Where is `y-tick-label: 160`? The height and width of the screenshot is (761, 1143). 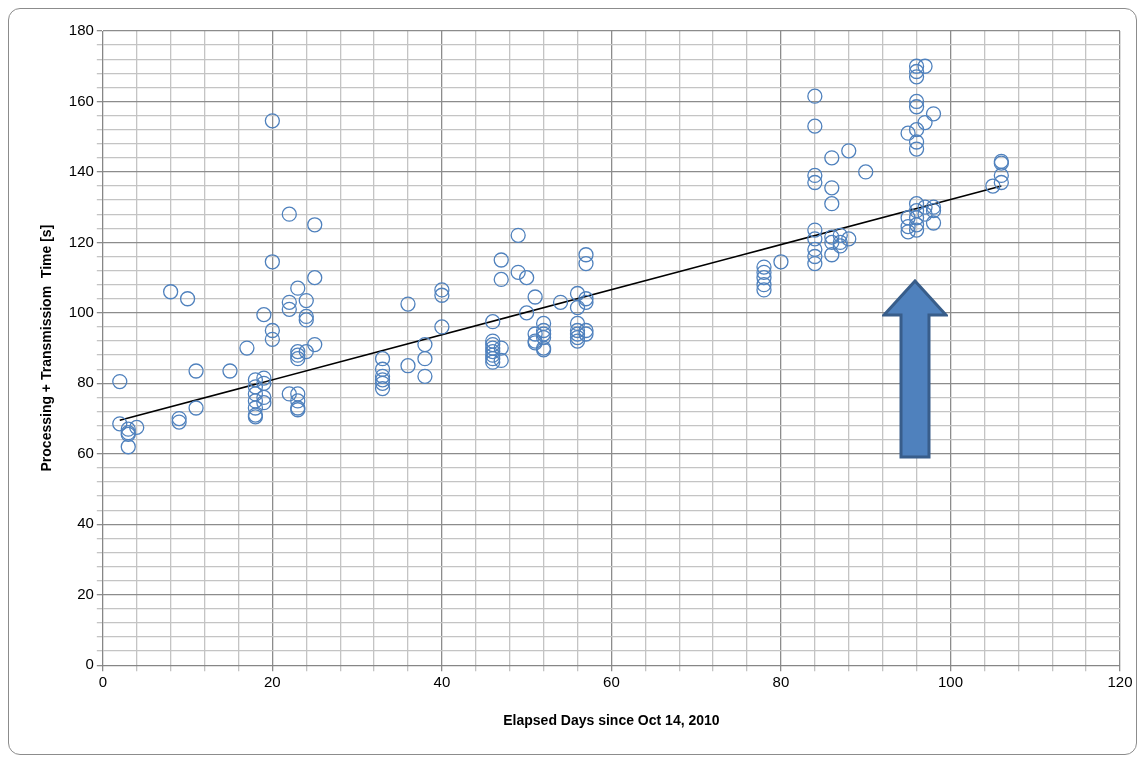 y-tick-label: 160 is located at coordinates (81, 100).